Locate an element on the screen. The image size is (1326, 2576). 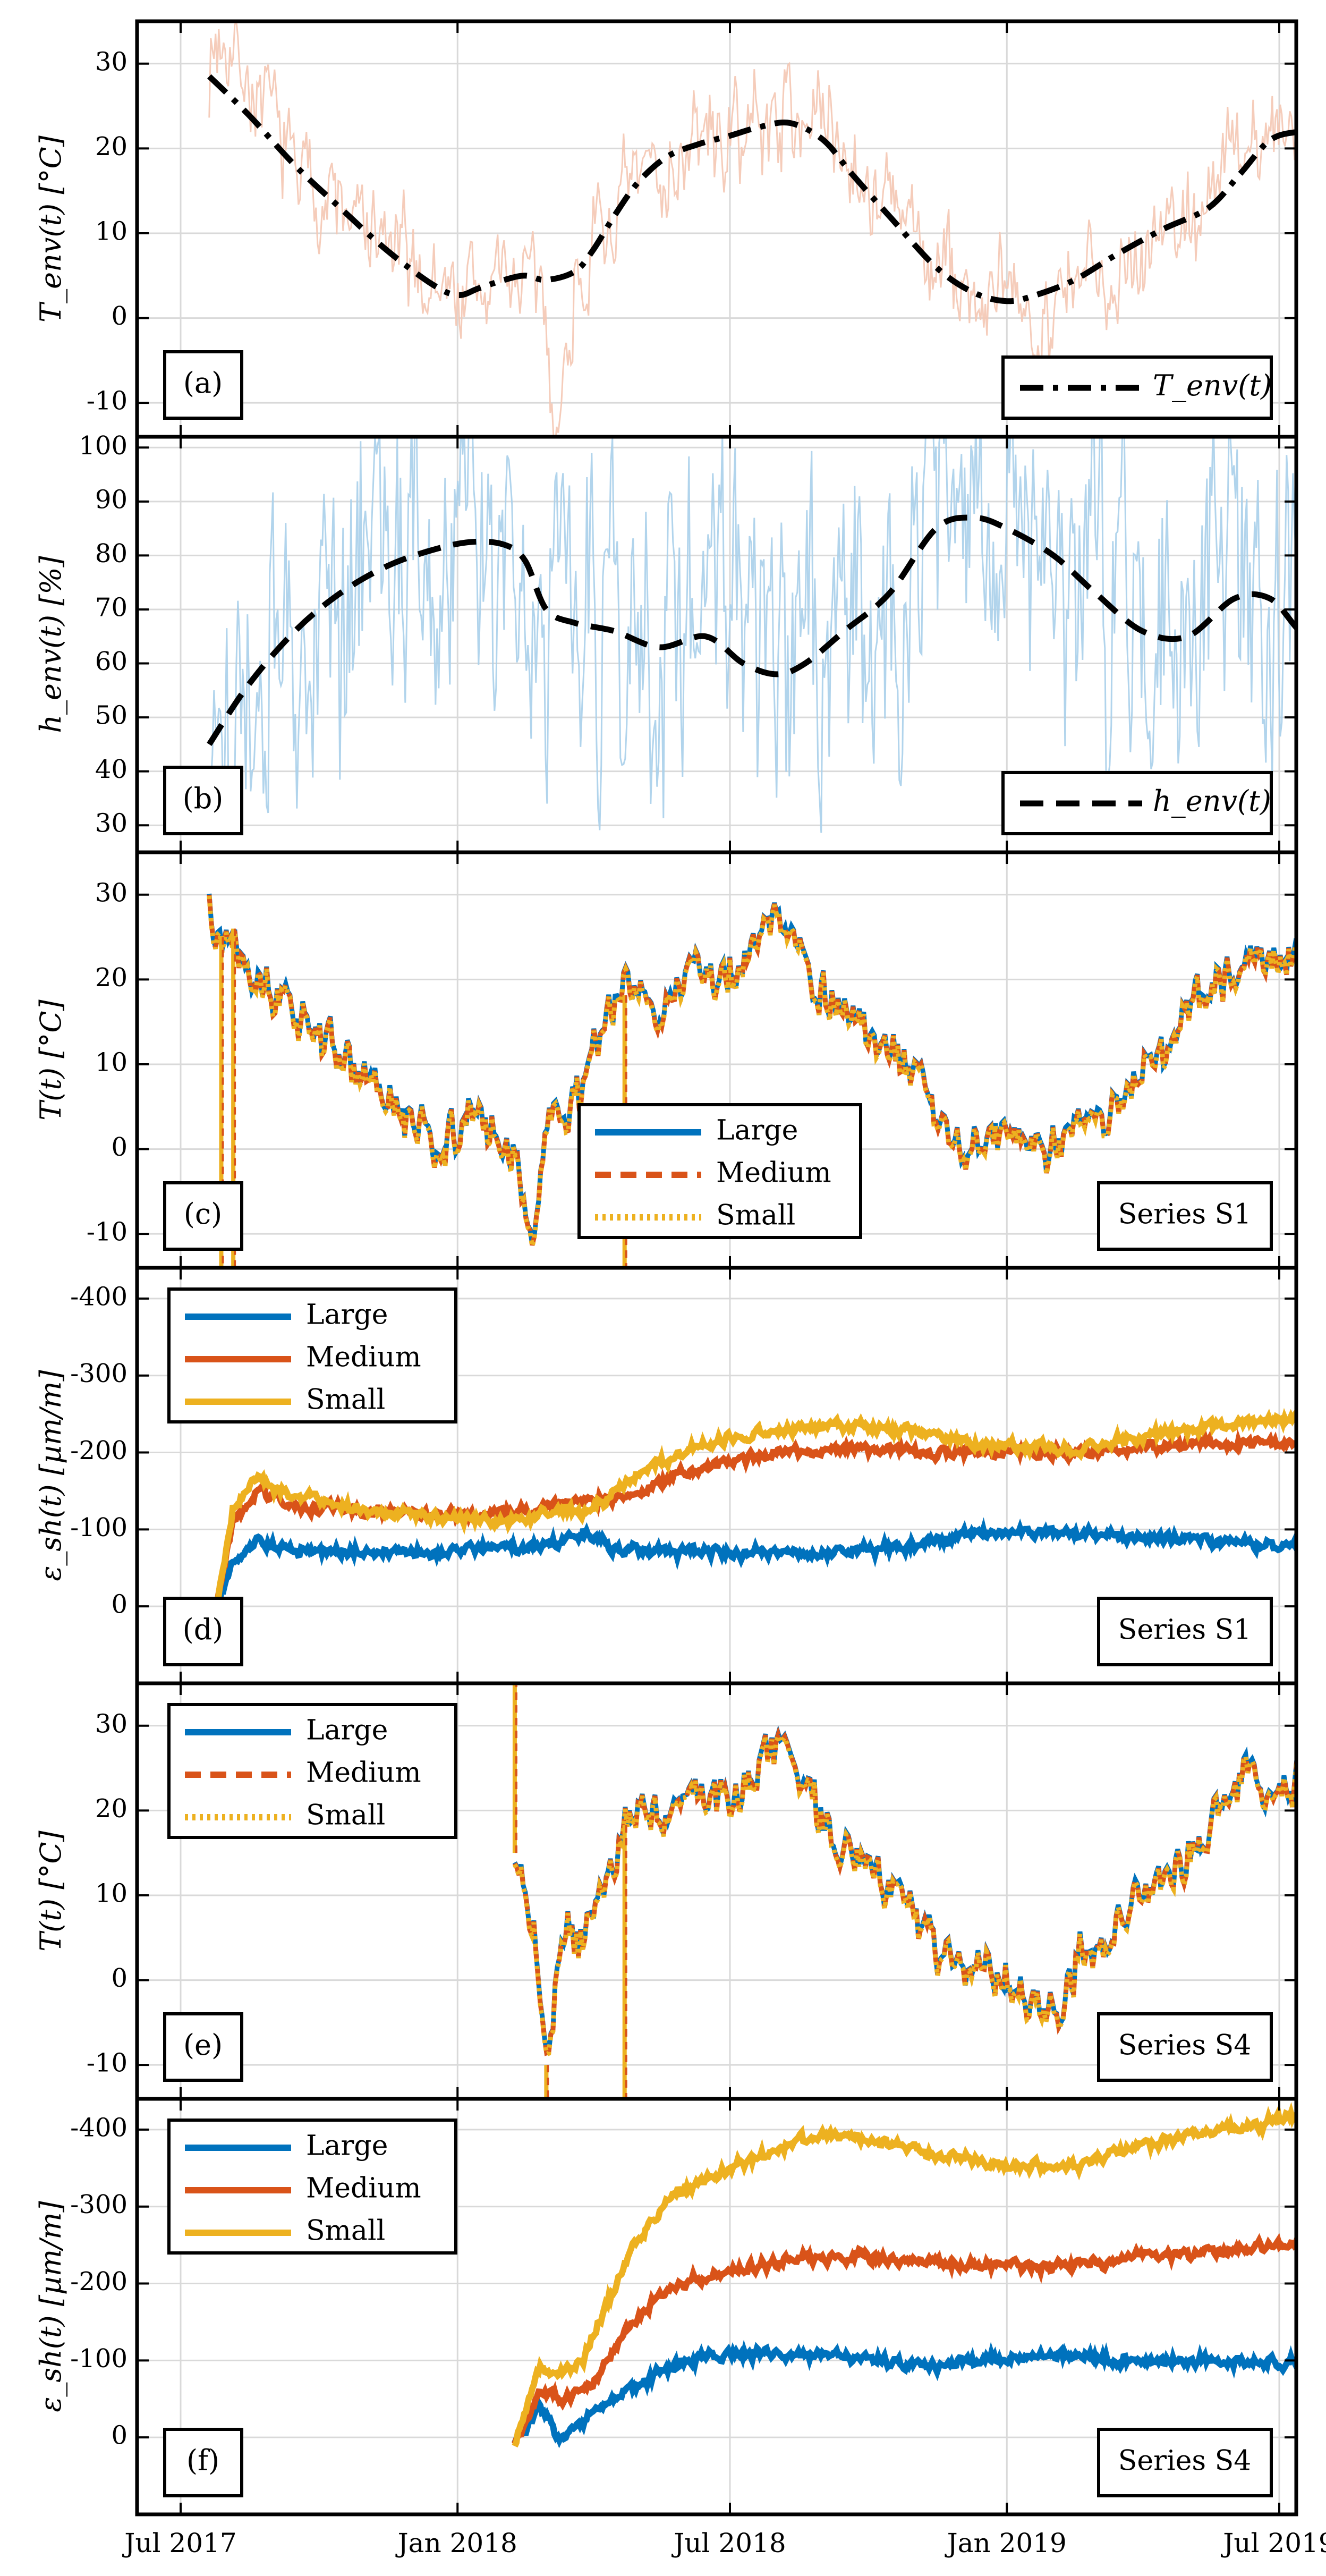
plot-area-e is located at coordinates (904, 1891).